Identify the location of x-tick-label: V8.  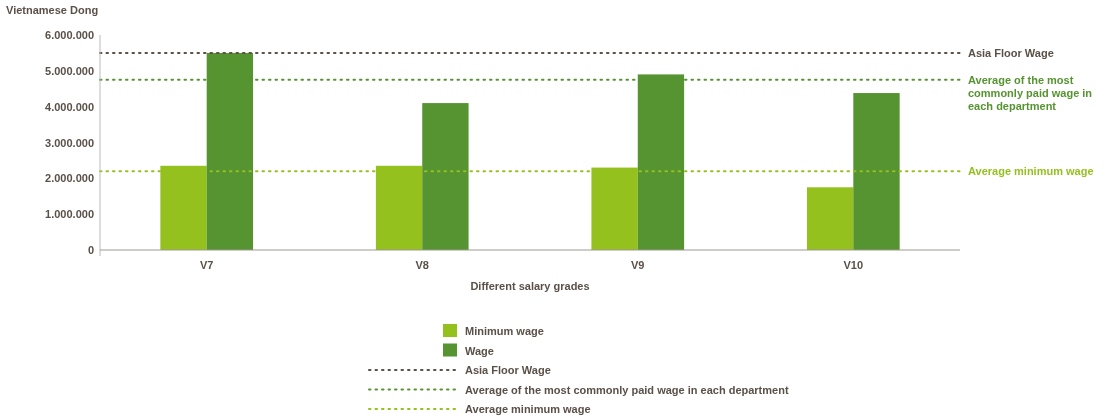
(422, 265).